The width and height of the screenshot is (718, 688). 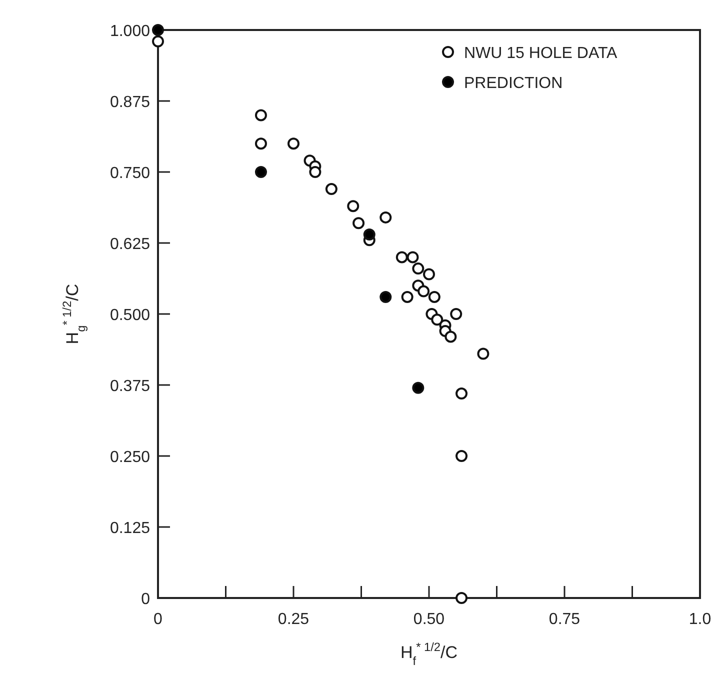 I want to click on y-tick-label: 0.500, so click(x=130, y=315).